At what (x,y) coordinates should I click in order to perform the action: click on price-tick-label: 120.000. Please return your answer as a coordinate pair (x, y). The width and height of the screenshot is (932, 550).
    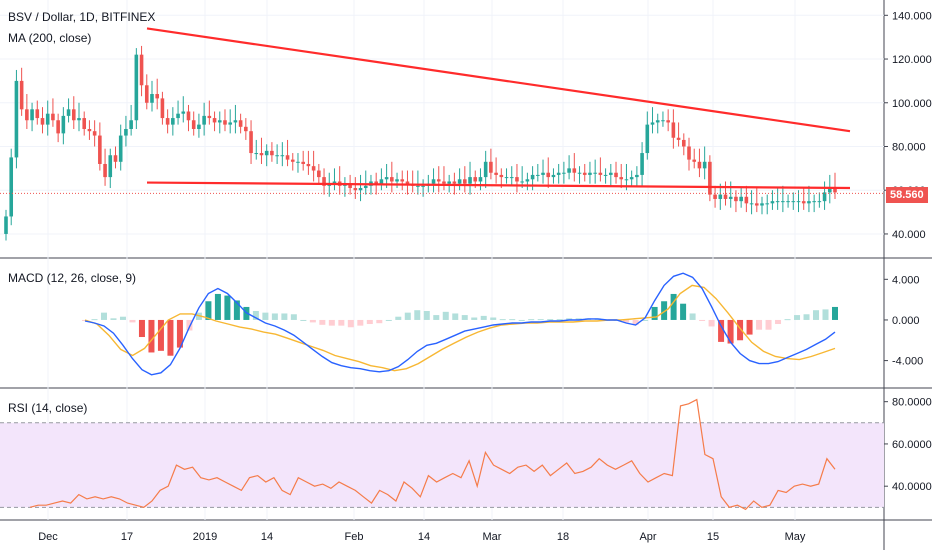
    Looking at the image, I should click on (912, 60).